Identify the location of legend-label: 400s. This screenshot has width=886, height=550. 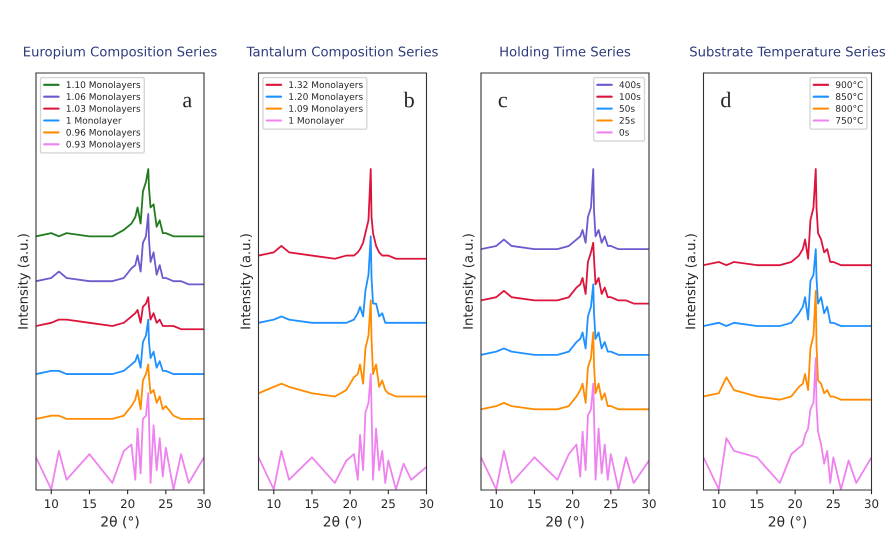
(629, 84).